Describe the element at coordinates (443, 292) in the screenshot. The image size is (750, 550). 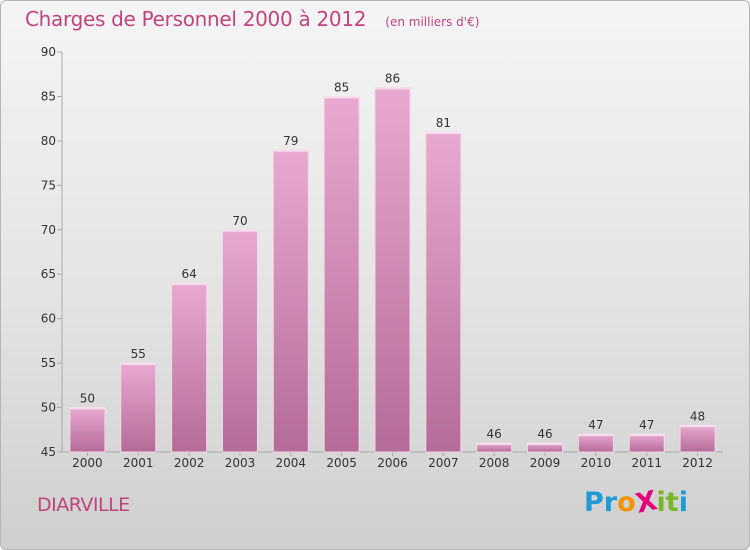
I see `bar-2007` at that location.